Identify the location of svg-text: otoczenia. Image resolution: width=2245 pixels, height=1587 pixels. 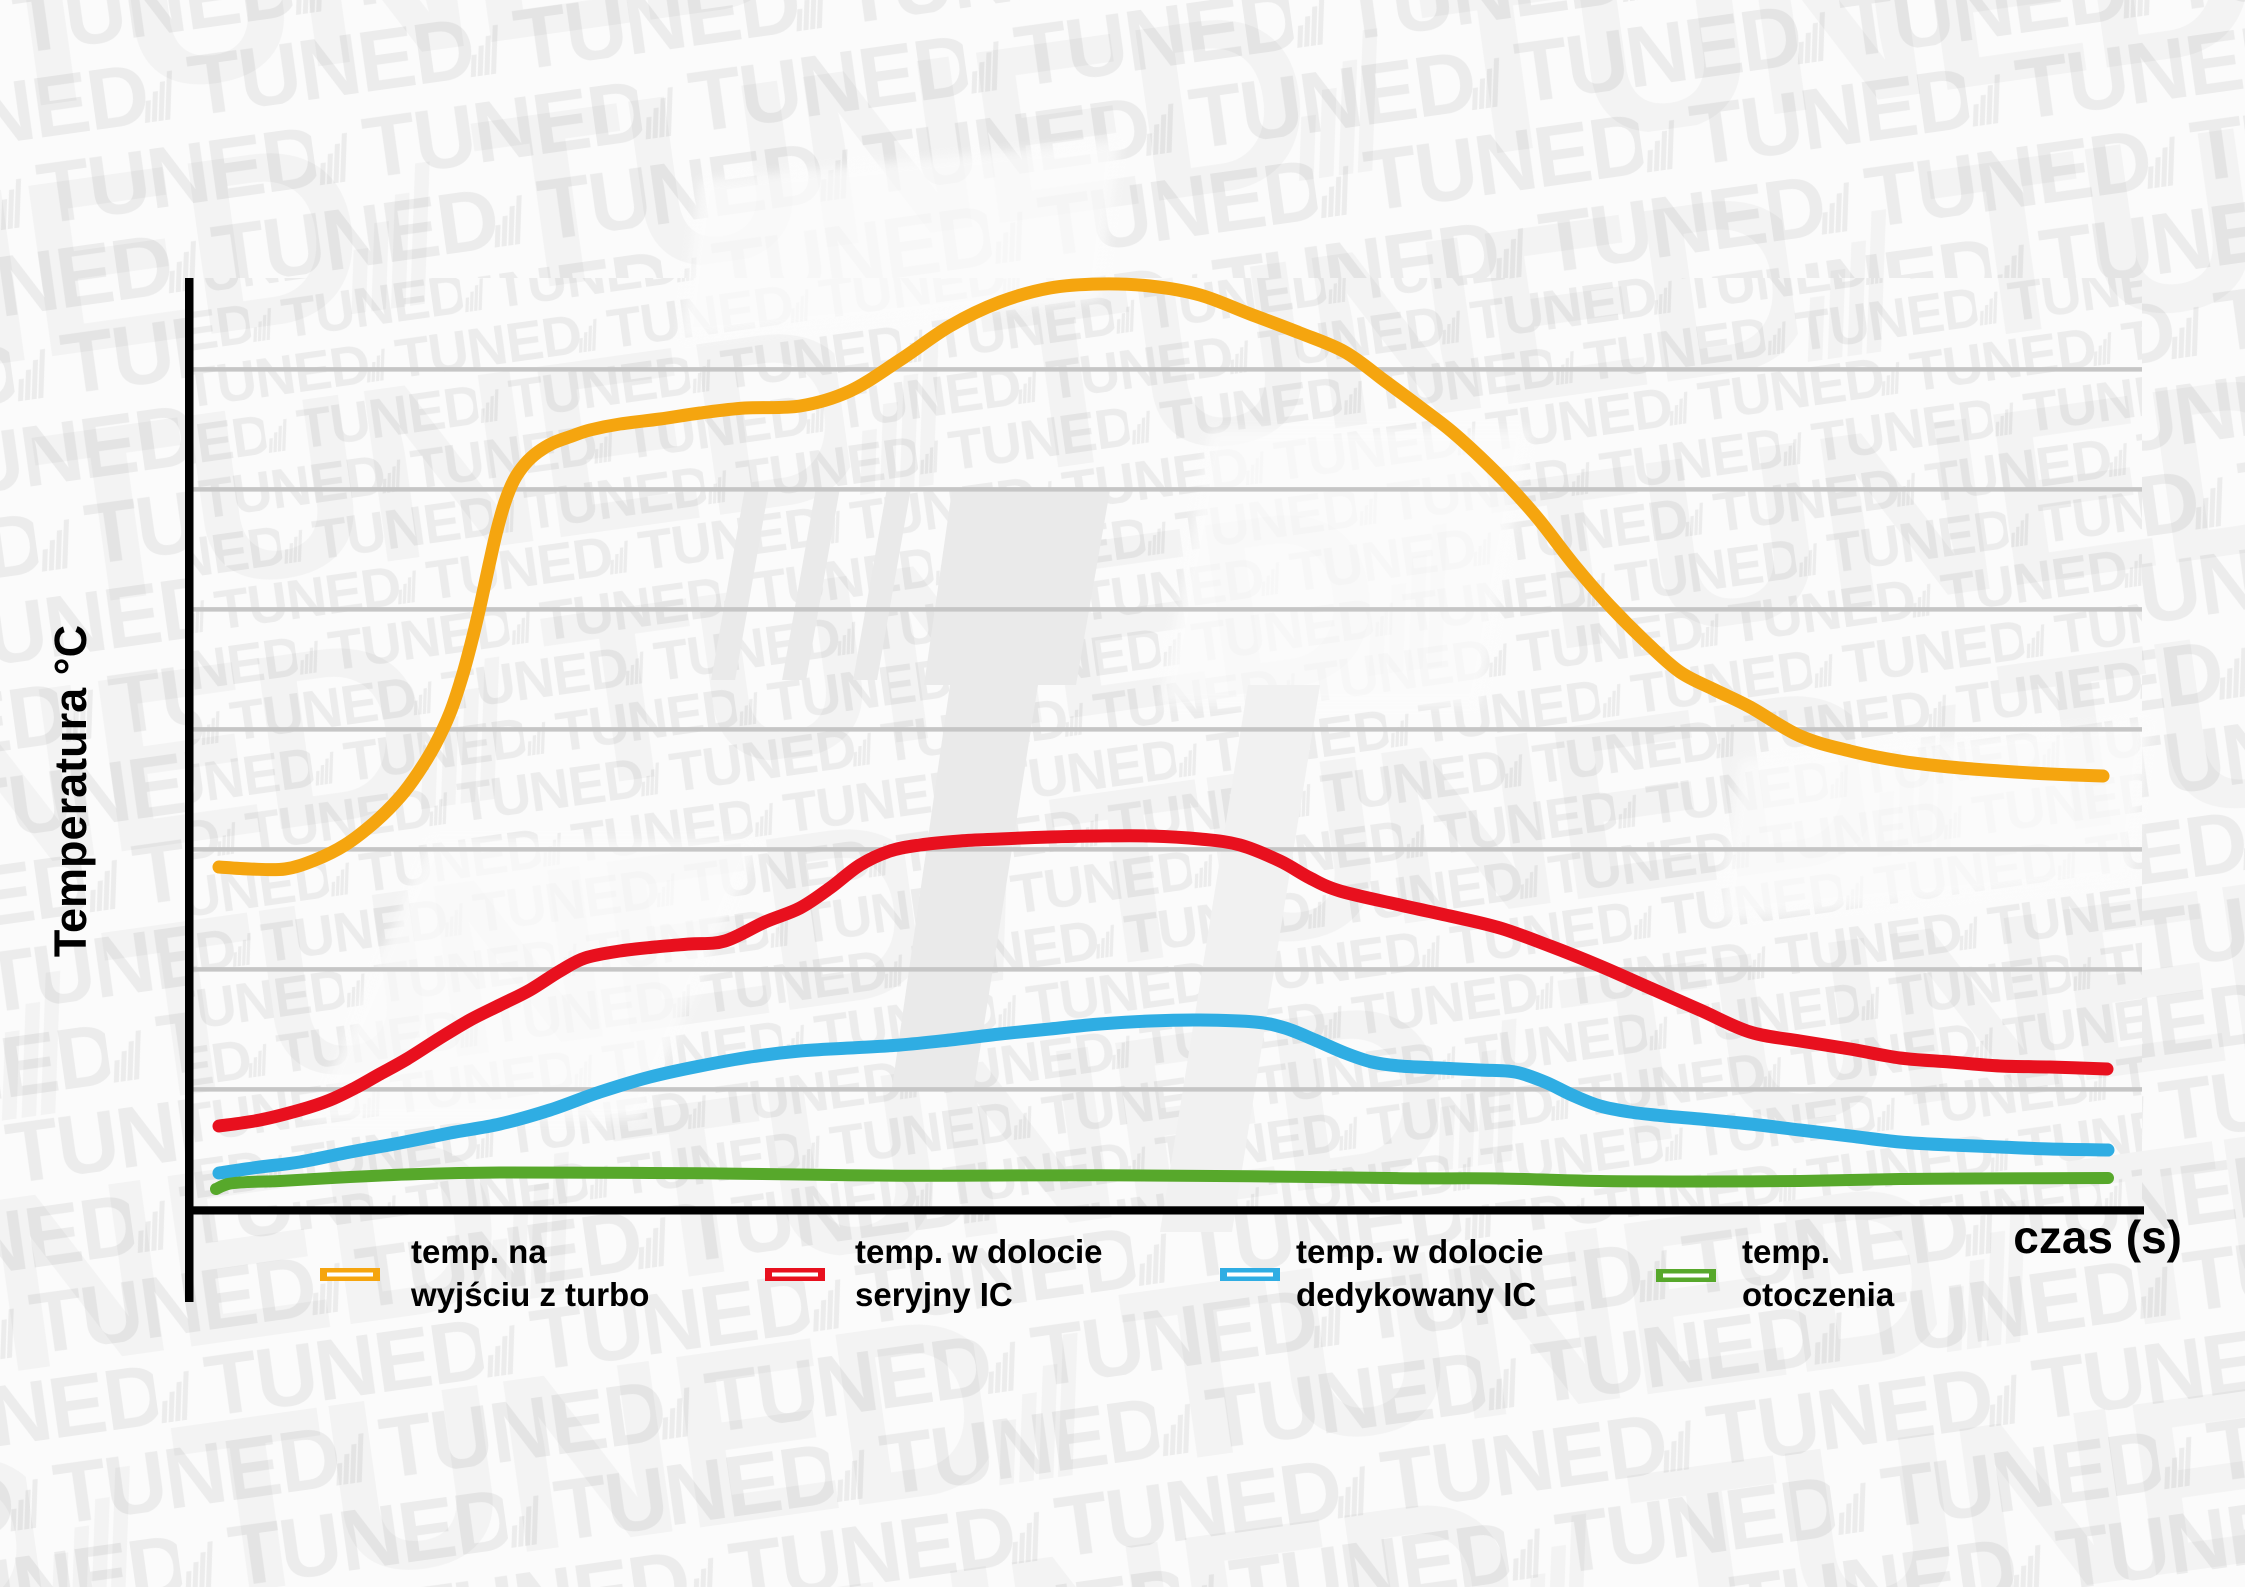
(1818, 1294).